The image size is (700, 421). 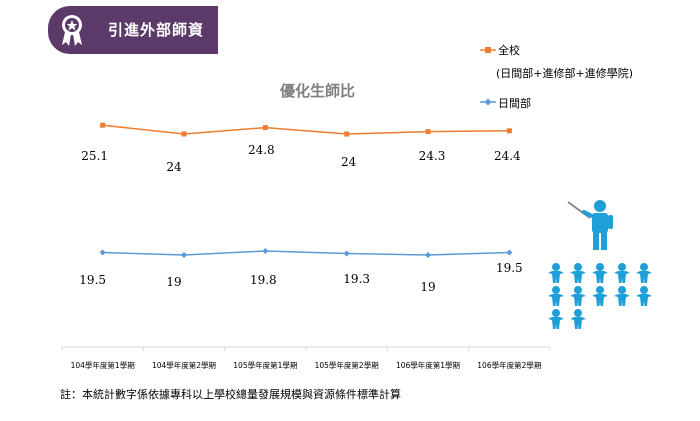 I want to click on header-banner: 引進外部師資, so click(x=133, y=30).